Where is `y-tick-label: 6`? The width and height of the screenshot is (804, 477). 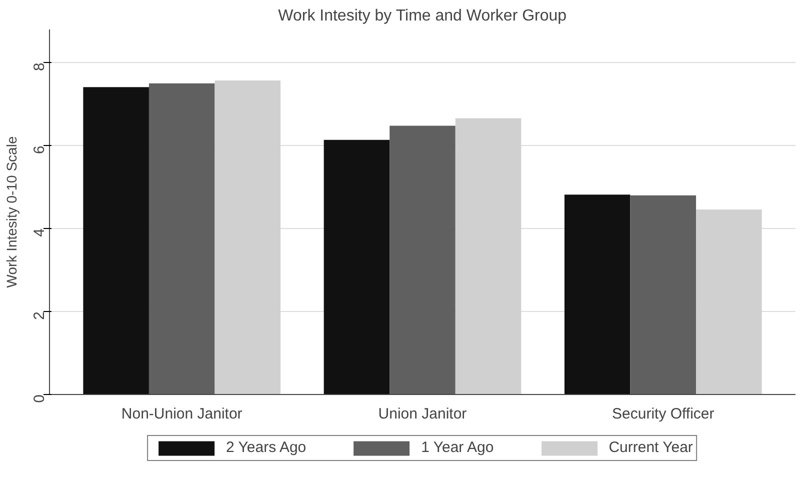
y-tick-label: 6 is located at coordinates (39, 150).